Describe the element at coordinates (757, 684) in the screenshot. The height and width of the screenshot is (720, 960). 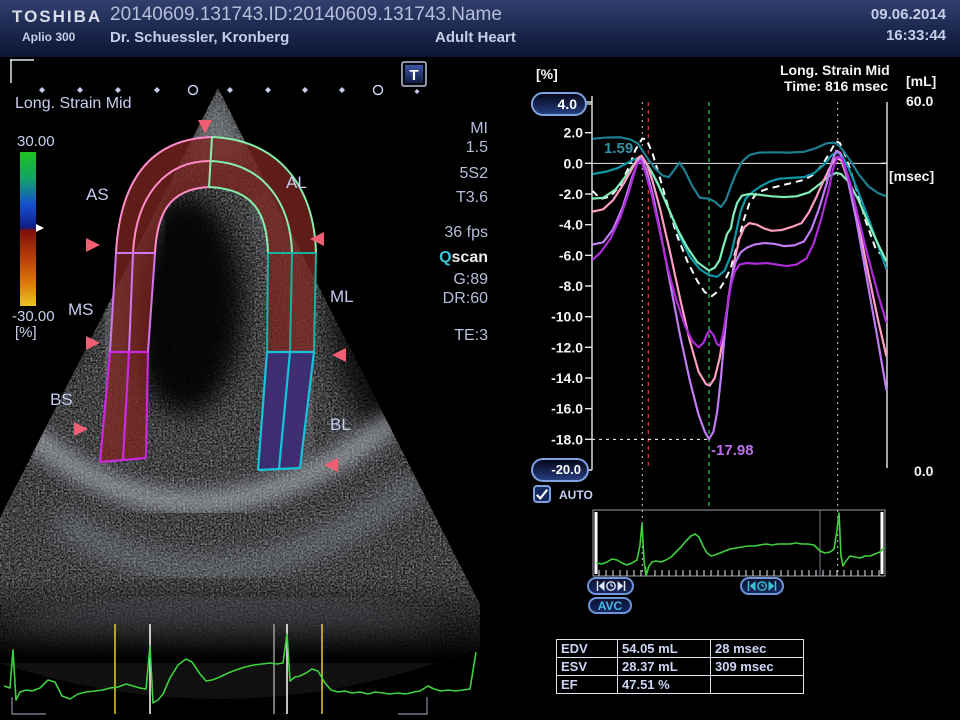
I see `ef-time` at that location.